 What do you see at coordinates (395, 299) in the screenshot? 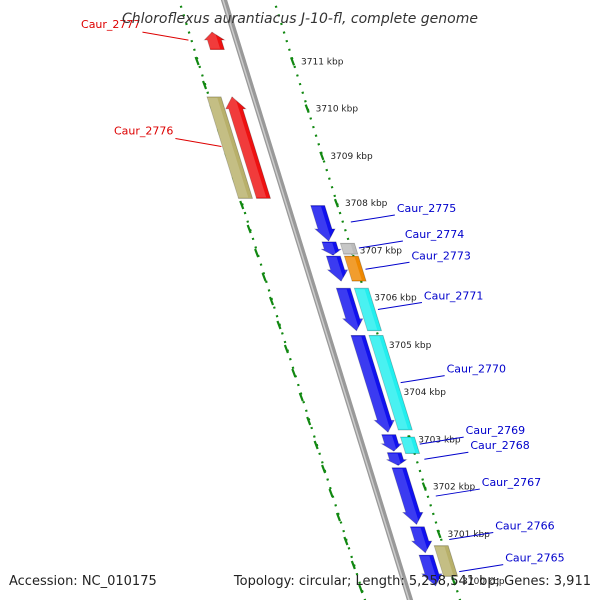
I see `kbp-tick-label: 3706 kbp` at bounding box center [395, 299].